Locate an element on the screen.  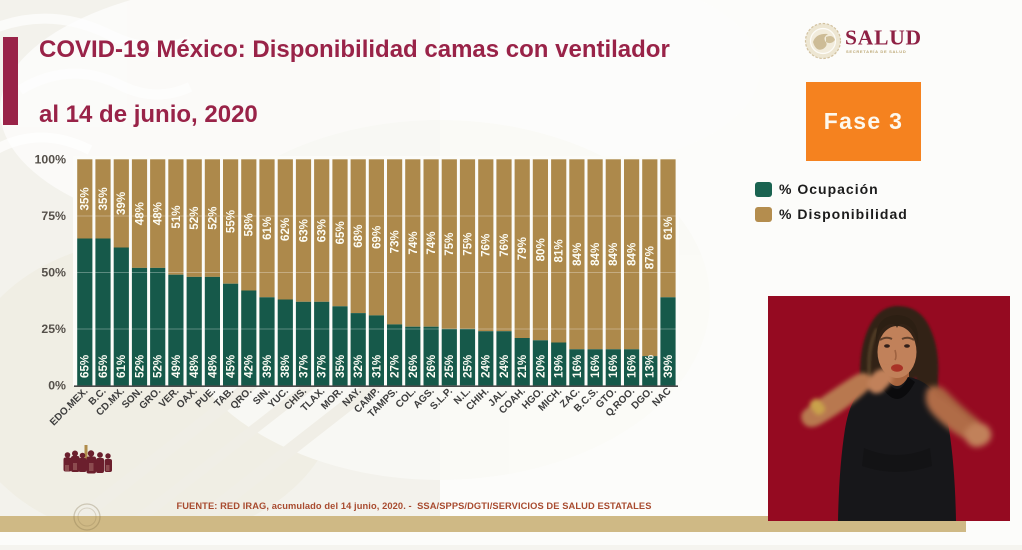
svg-text: 38% is located at coordinates (285, 366).